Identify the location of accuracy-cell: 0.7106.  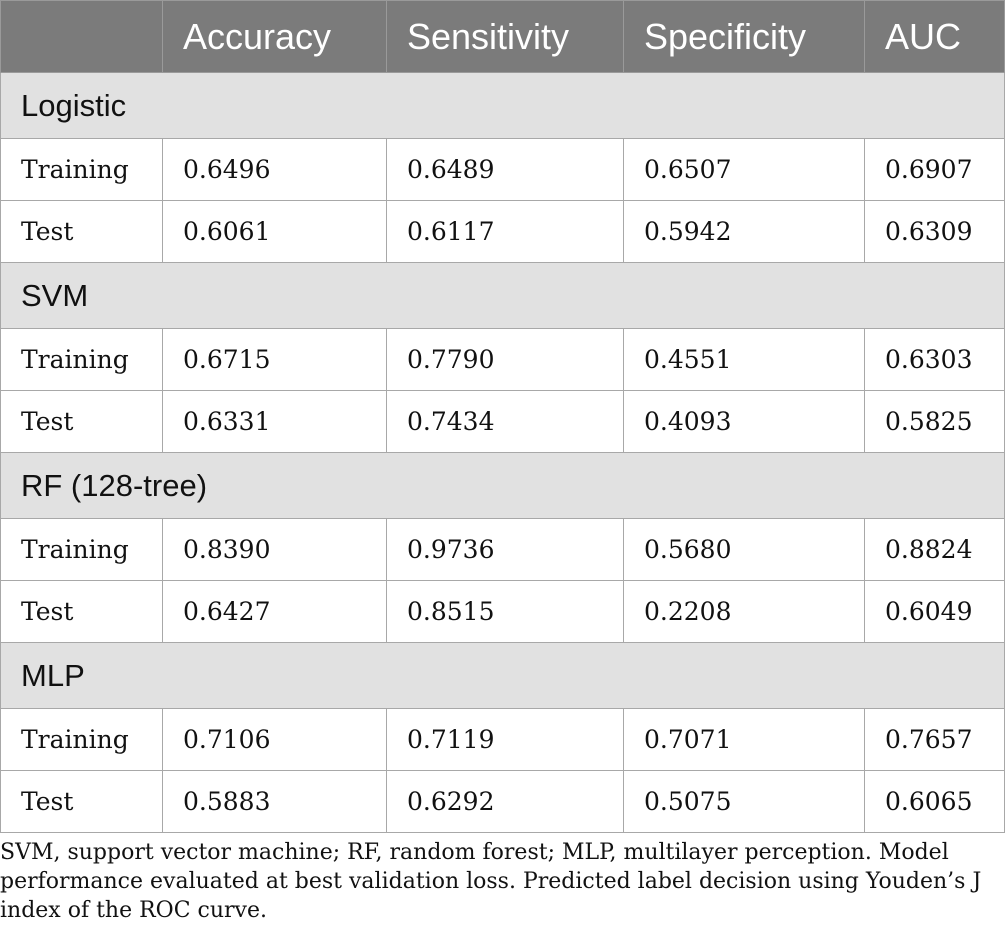
(274, 739).